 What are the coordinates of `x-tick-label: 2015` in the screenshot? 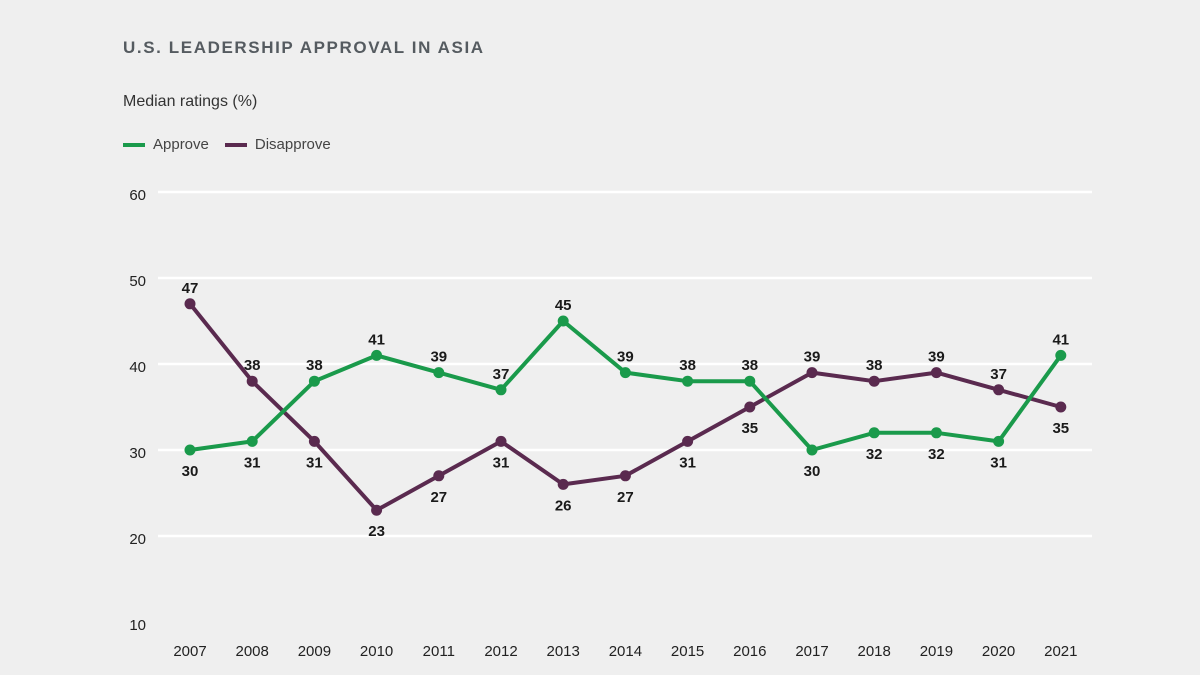 It's located at (687, 651).